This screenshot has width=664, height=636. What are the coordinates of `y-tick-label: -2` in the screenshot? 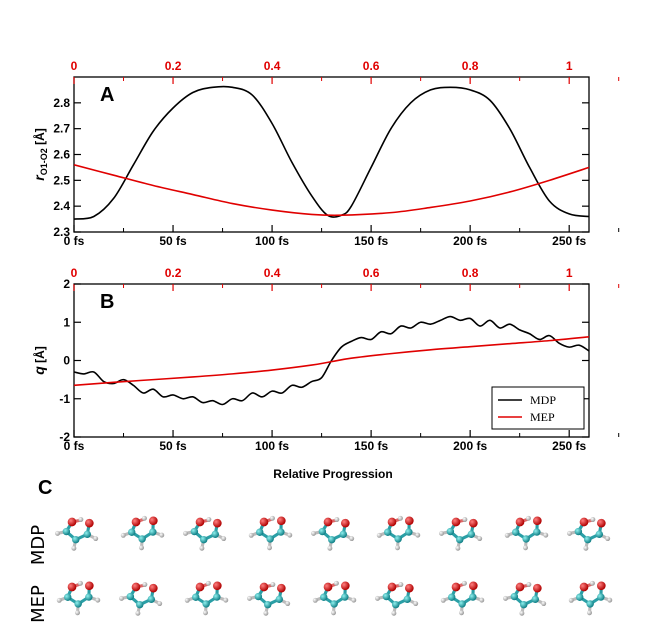 It's located at (64, 437).